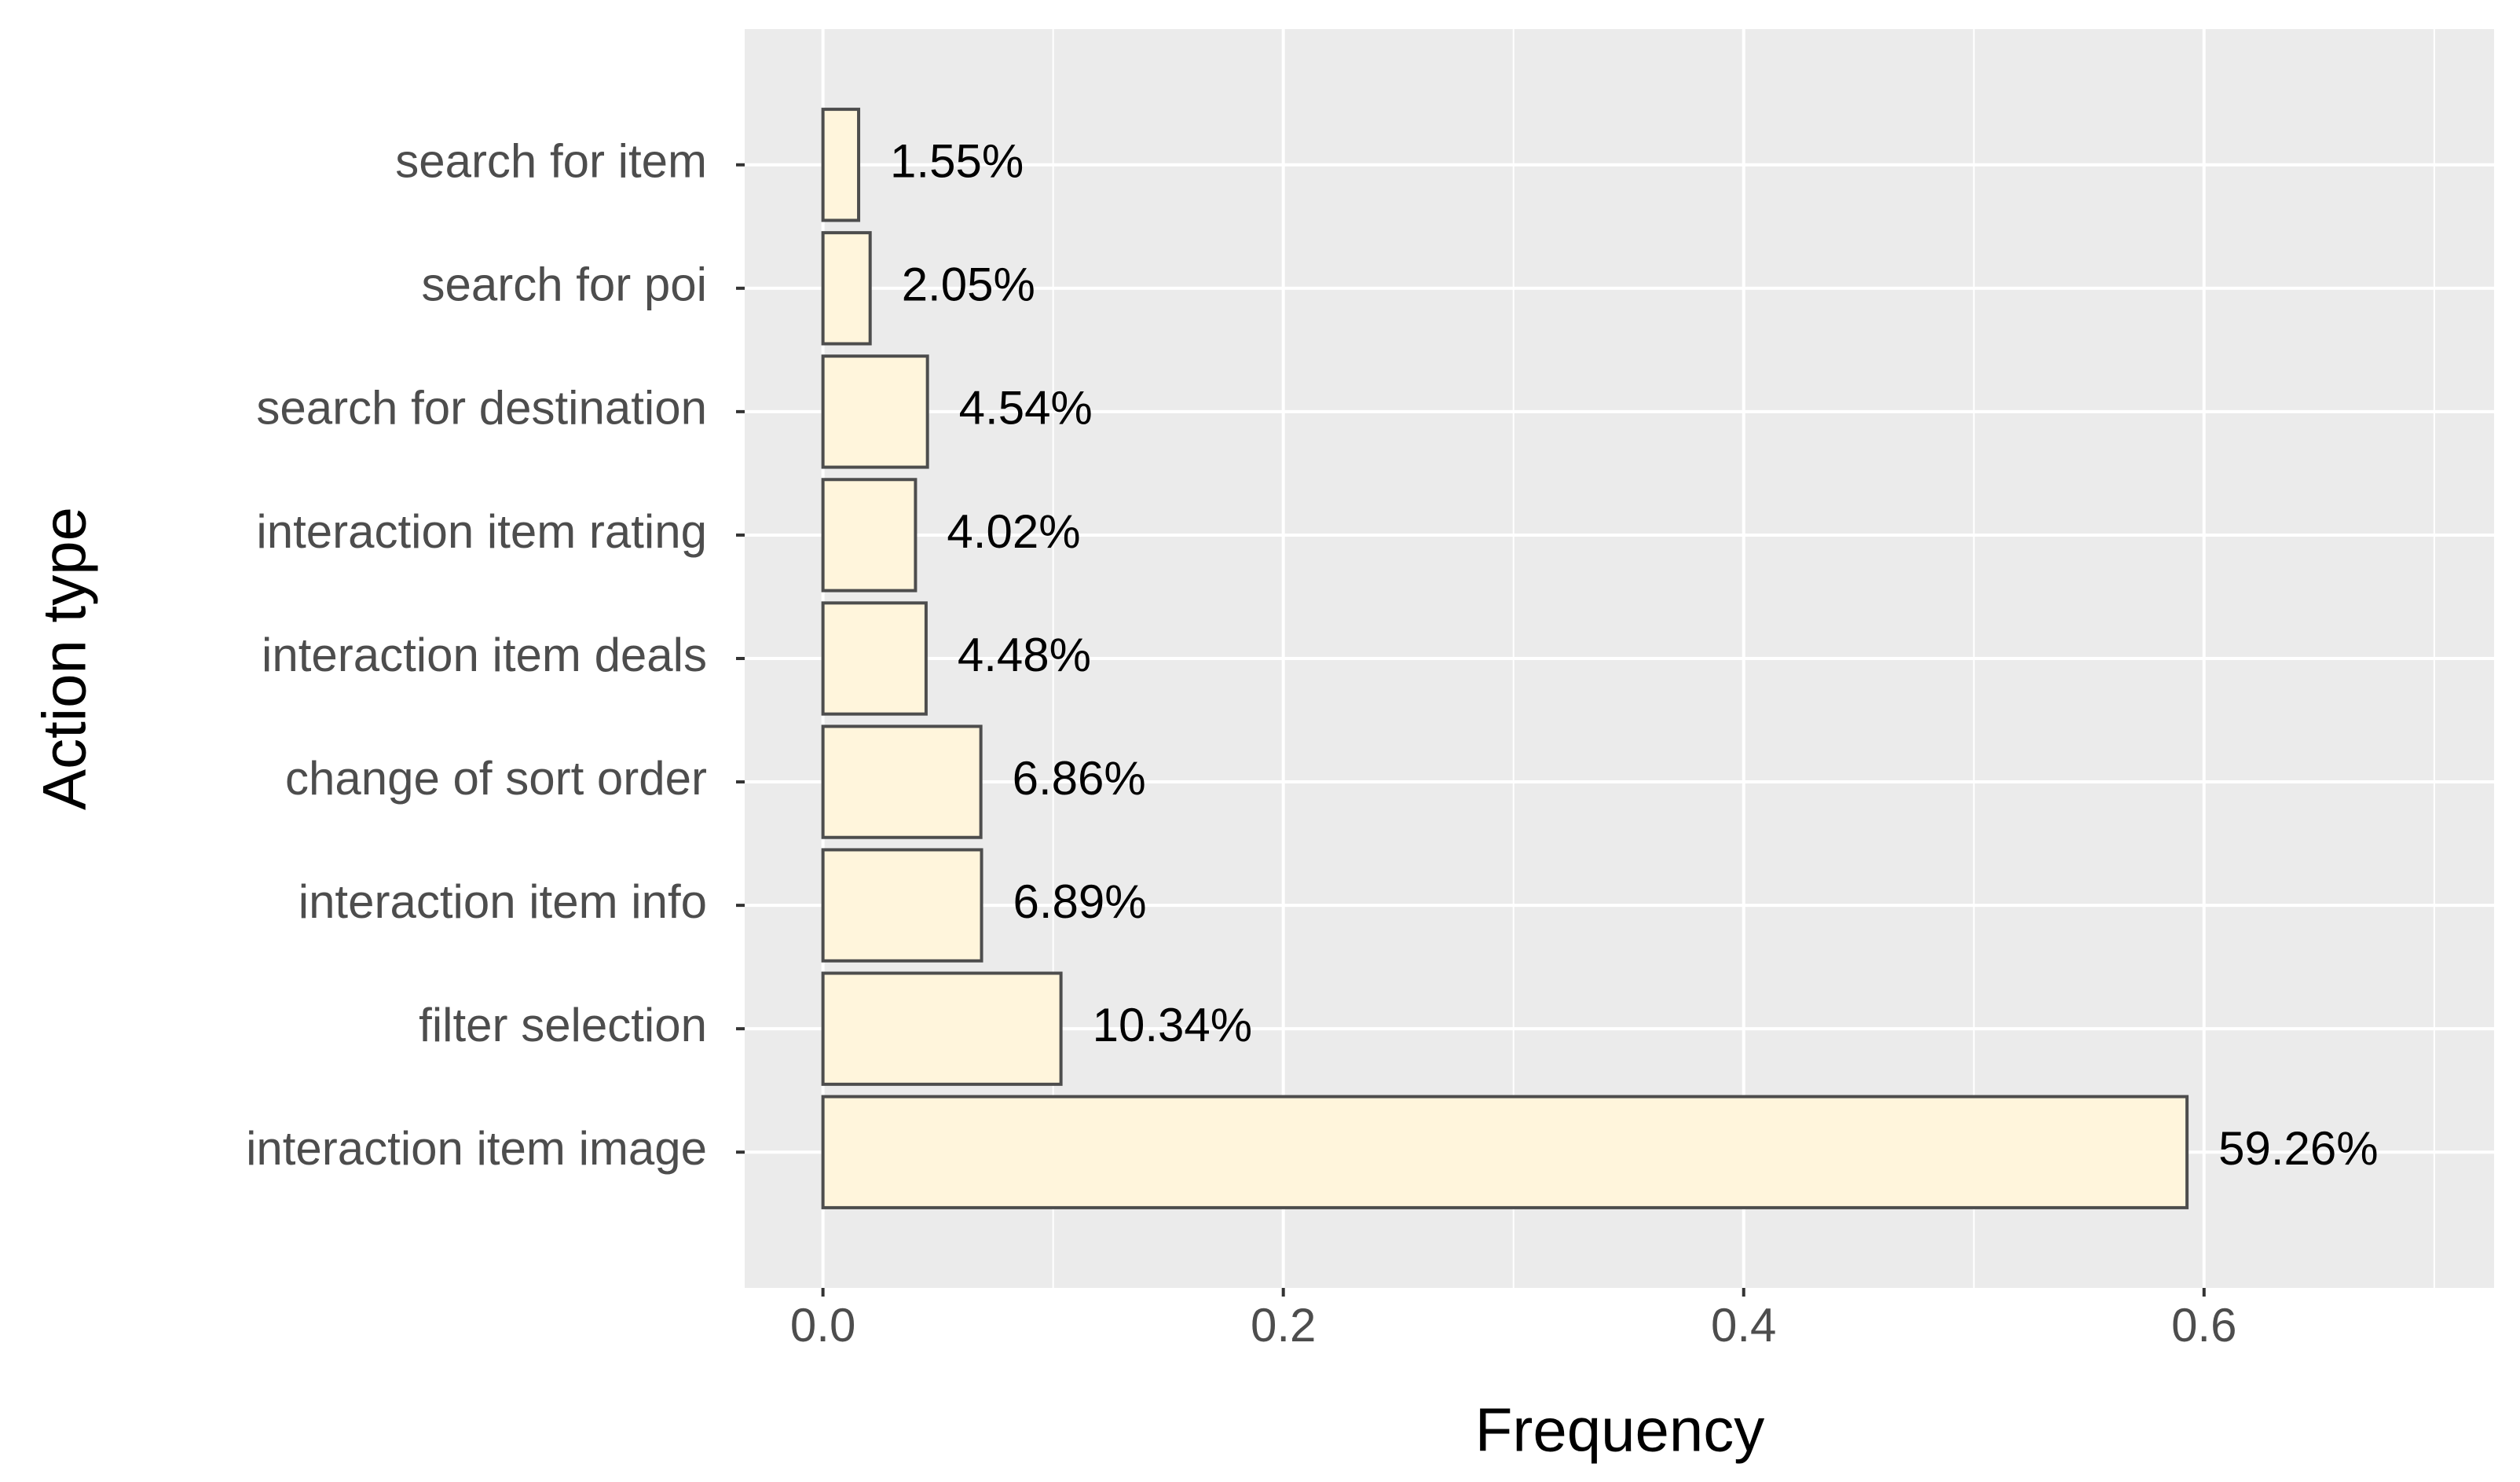 This screenshot has width=2520, height=1482. Describe the element at coordinates (496, 778) in the screenshot. I see `y-tick-label: change of sort order` at that location.